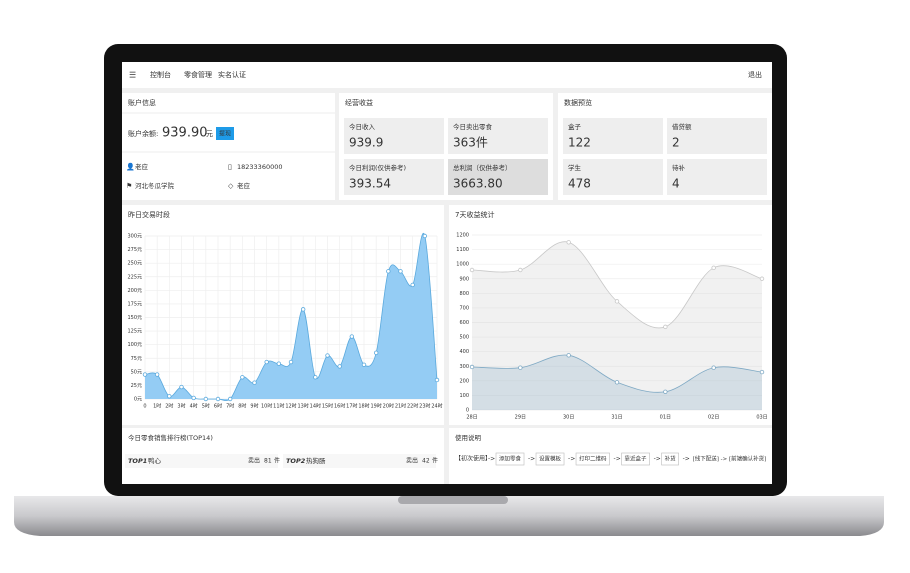  I want to click on y-tick-label: 900, so click(464, 279).